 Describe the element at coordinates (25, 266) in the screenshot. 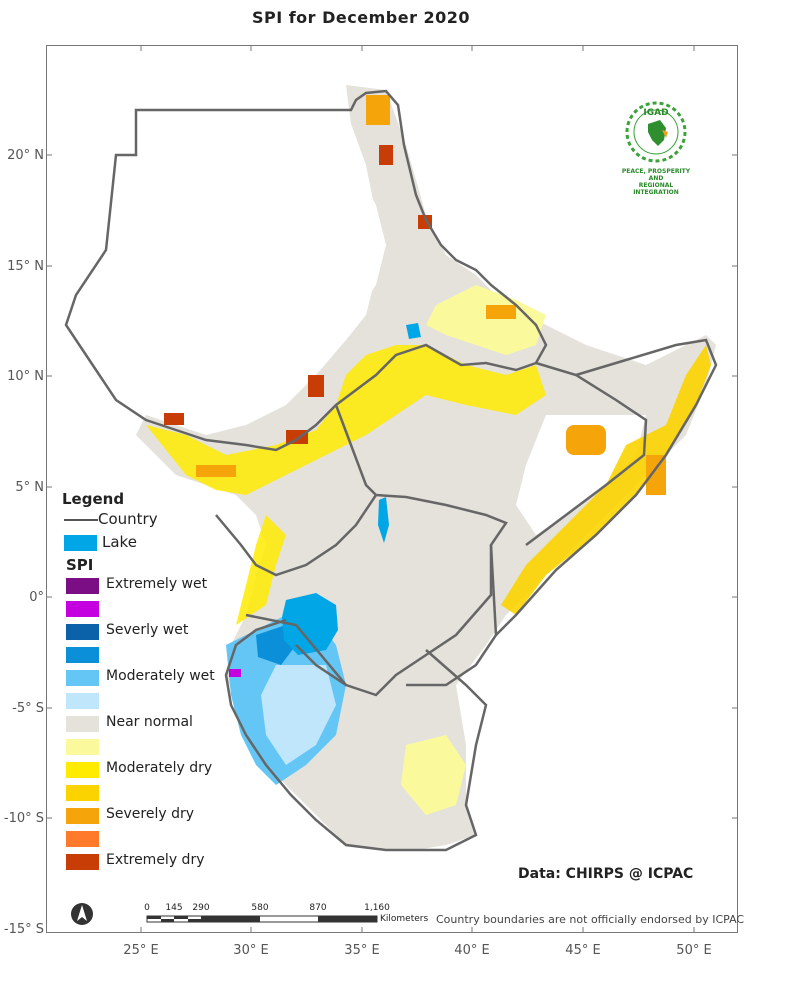

I see `lat-label-15n: 15° N` at that location.